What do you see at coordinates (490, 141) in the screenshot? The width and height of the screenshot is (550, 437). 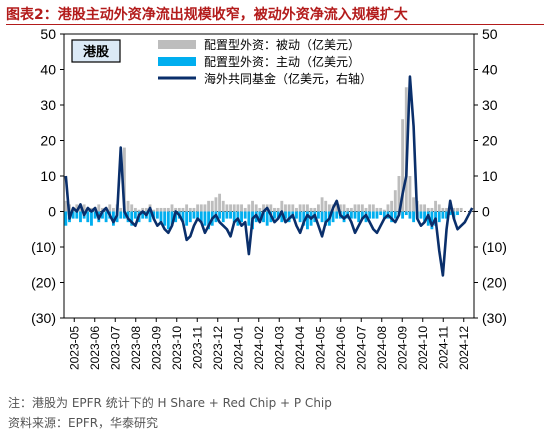 I see `right-y-tick-label: 20` at bounding box center [490, 141].